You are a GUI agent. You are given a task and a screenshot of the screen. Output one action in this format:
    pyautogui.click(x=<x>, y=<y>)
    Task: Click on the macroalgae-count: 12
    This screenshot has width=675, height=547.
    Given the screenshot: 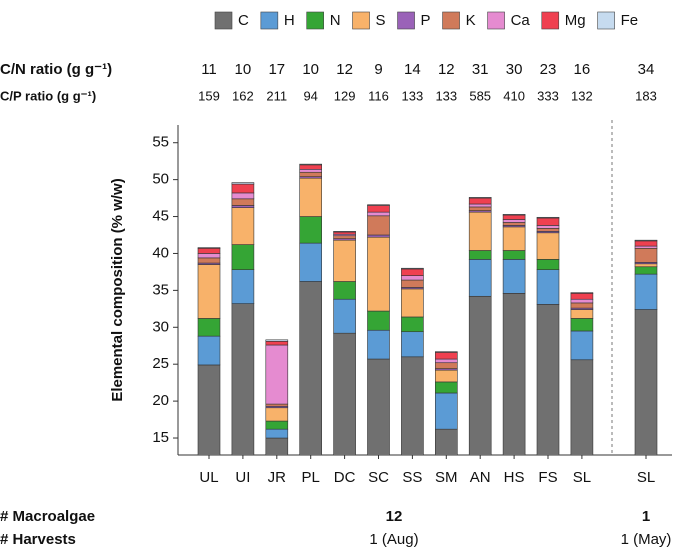 What is the action you would take?
    pyautogui.click(x=394, y=516)
    